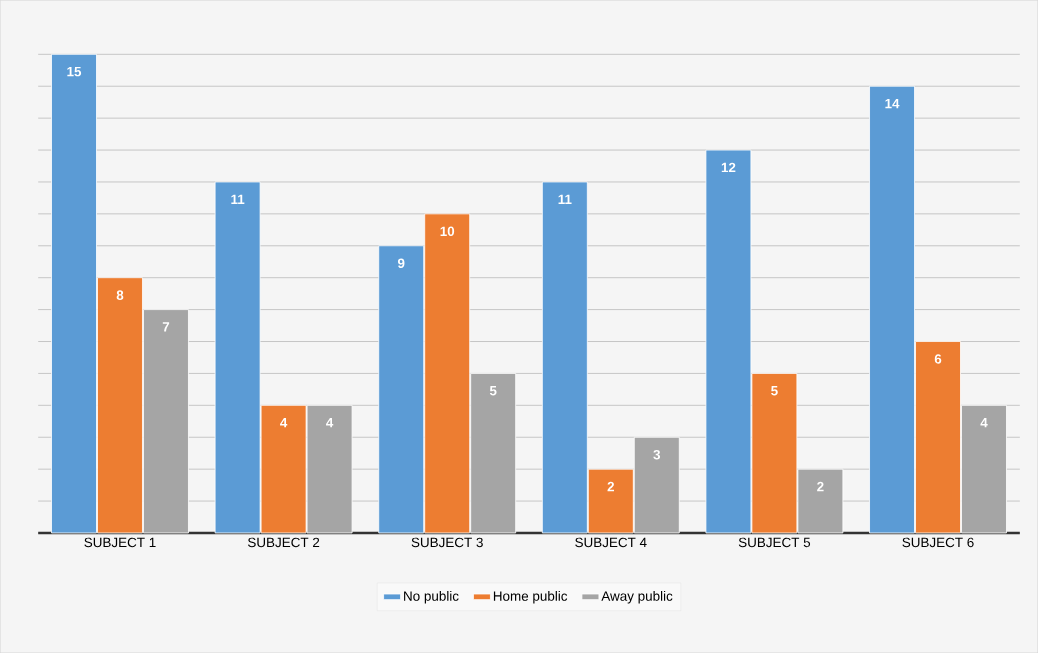 The image size is (1038, 653). I want to click on data-label: 8, so click(120, 295).